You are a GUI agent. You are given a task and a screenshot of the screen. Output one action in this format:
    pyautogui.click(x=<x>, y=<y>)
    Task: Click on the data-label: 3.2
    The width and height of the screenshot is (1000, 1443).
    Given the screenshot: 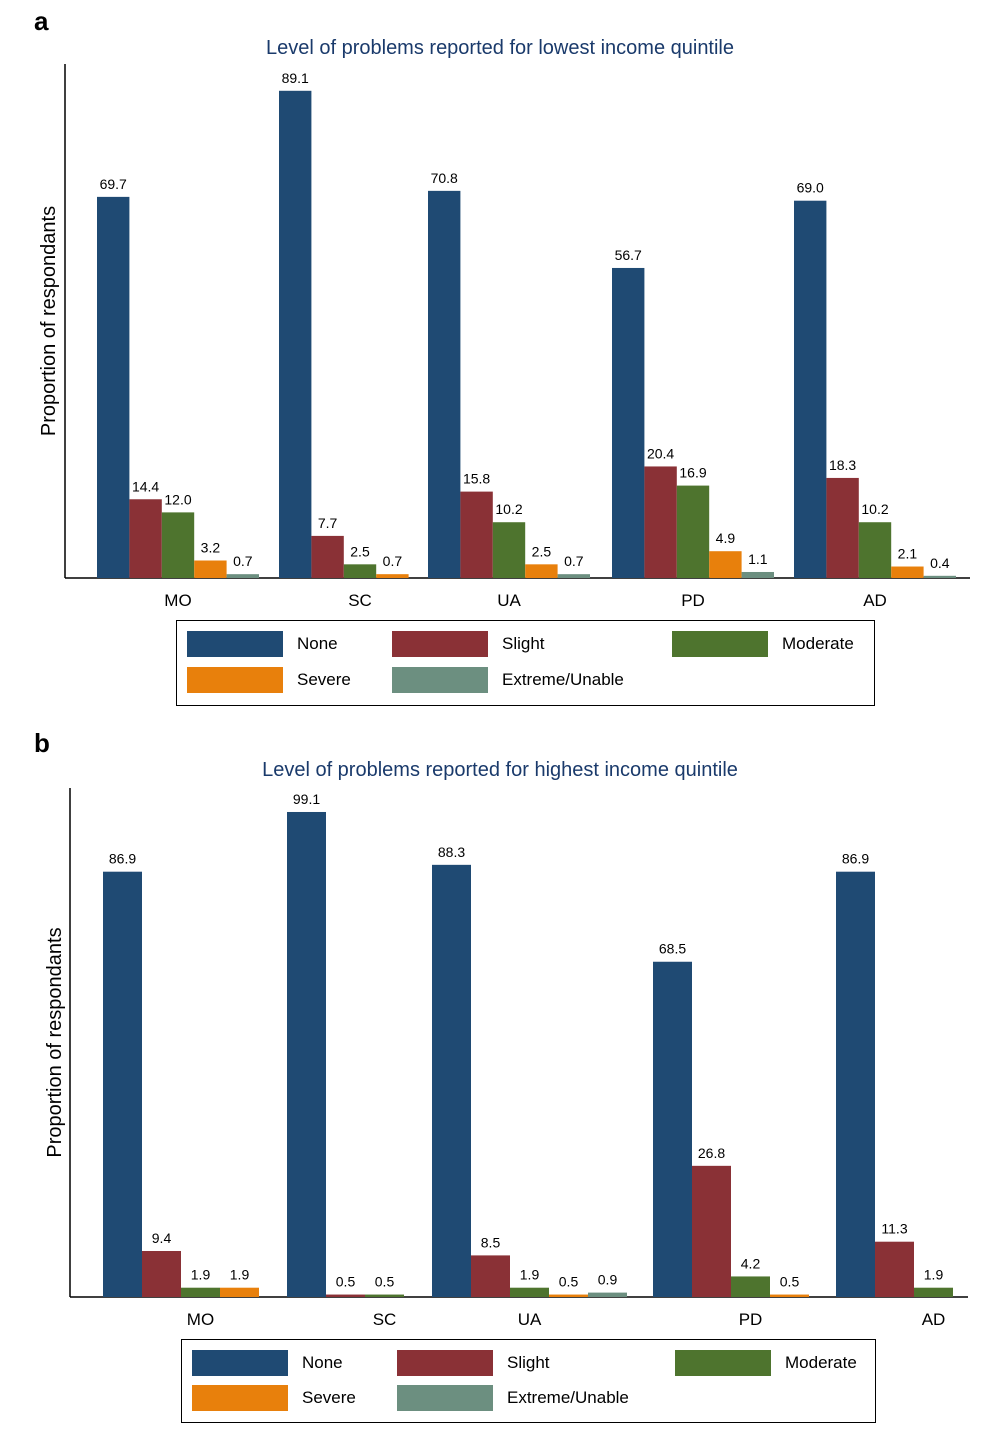 What is the action you would take?
    pyautogui.click(x=211, y=548)
    